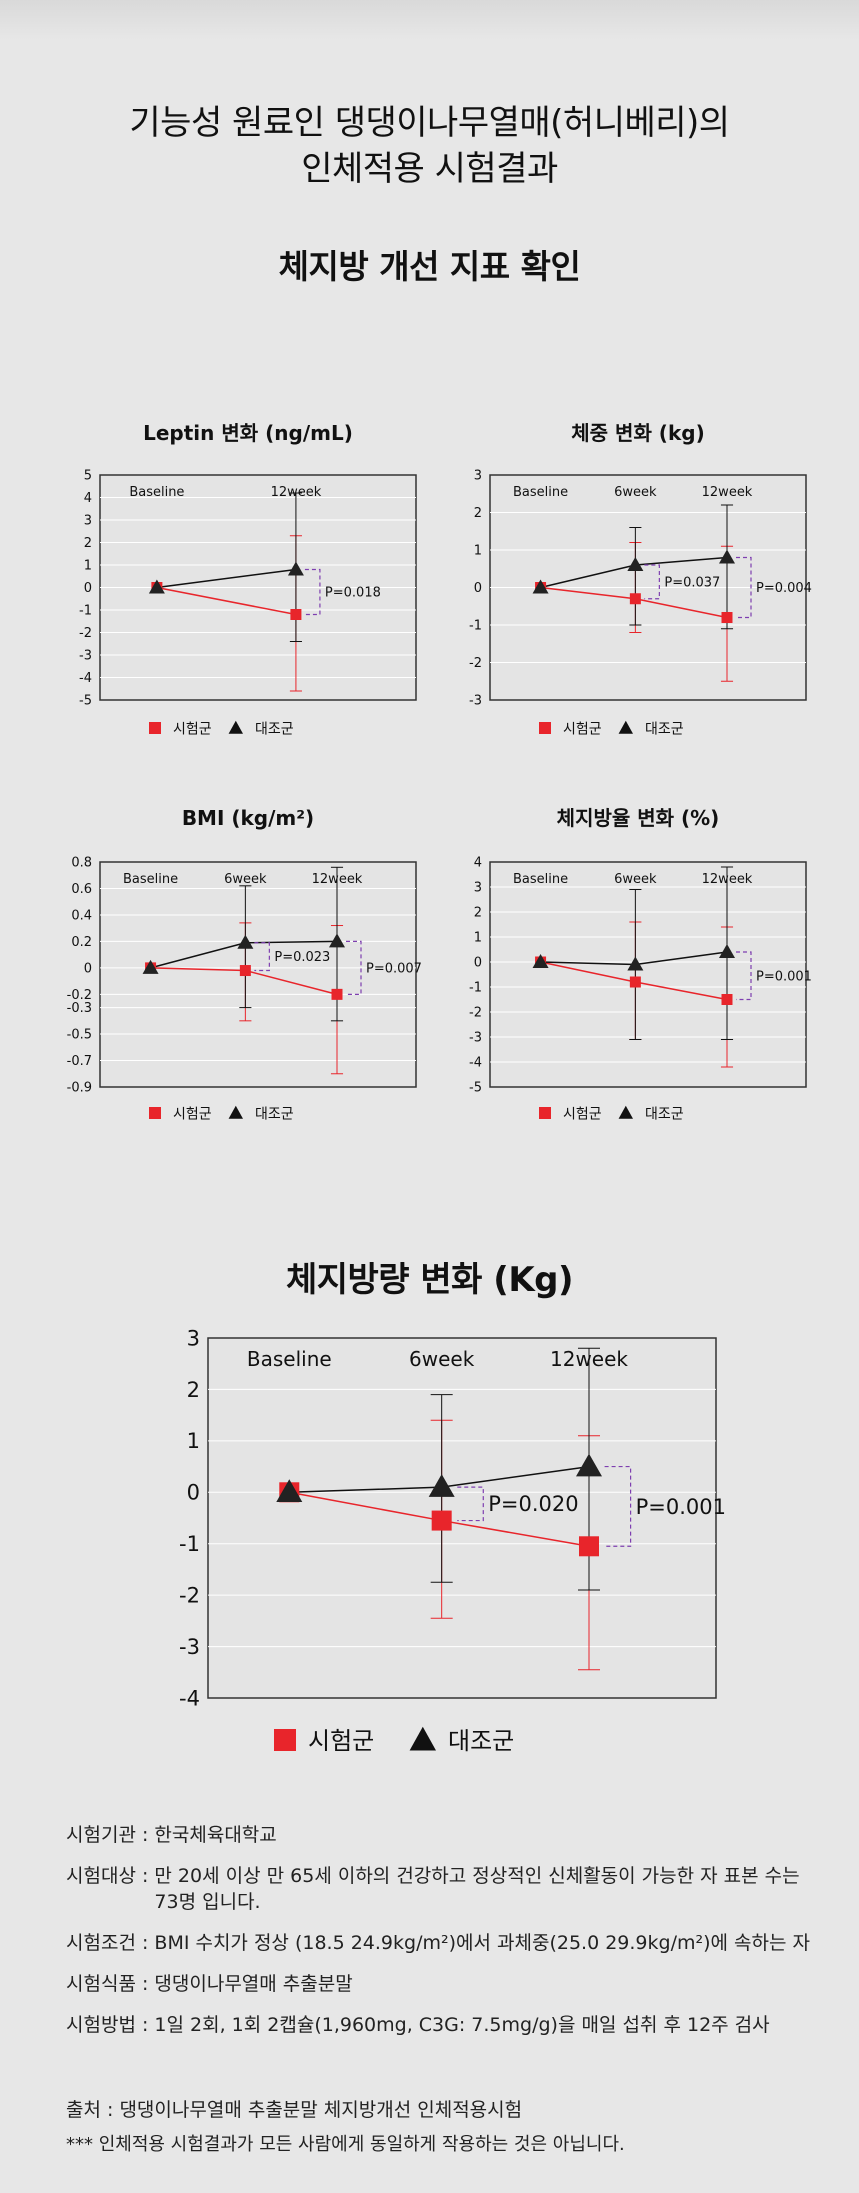  Describe the element at coordinates (353, 593) in the screenshot. I see `p-value-label: P=0.018` at that location.